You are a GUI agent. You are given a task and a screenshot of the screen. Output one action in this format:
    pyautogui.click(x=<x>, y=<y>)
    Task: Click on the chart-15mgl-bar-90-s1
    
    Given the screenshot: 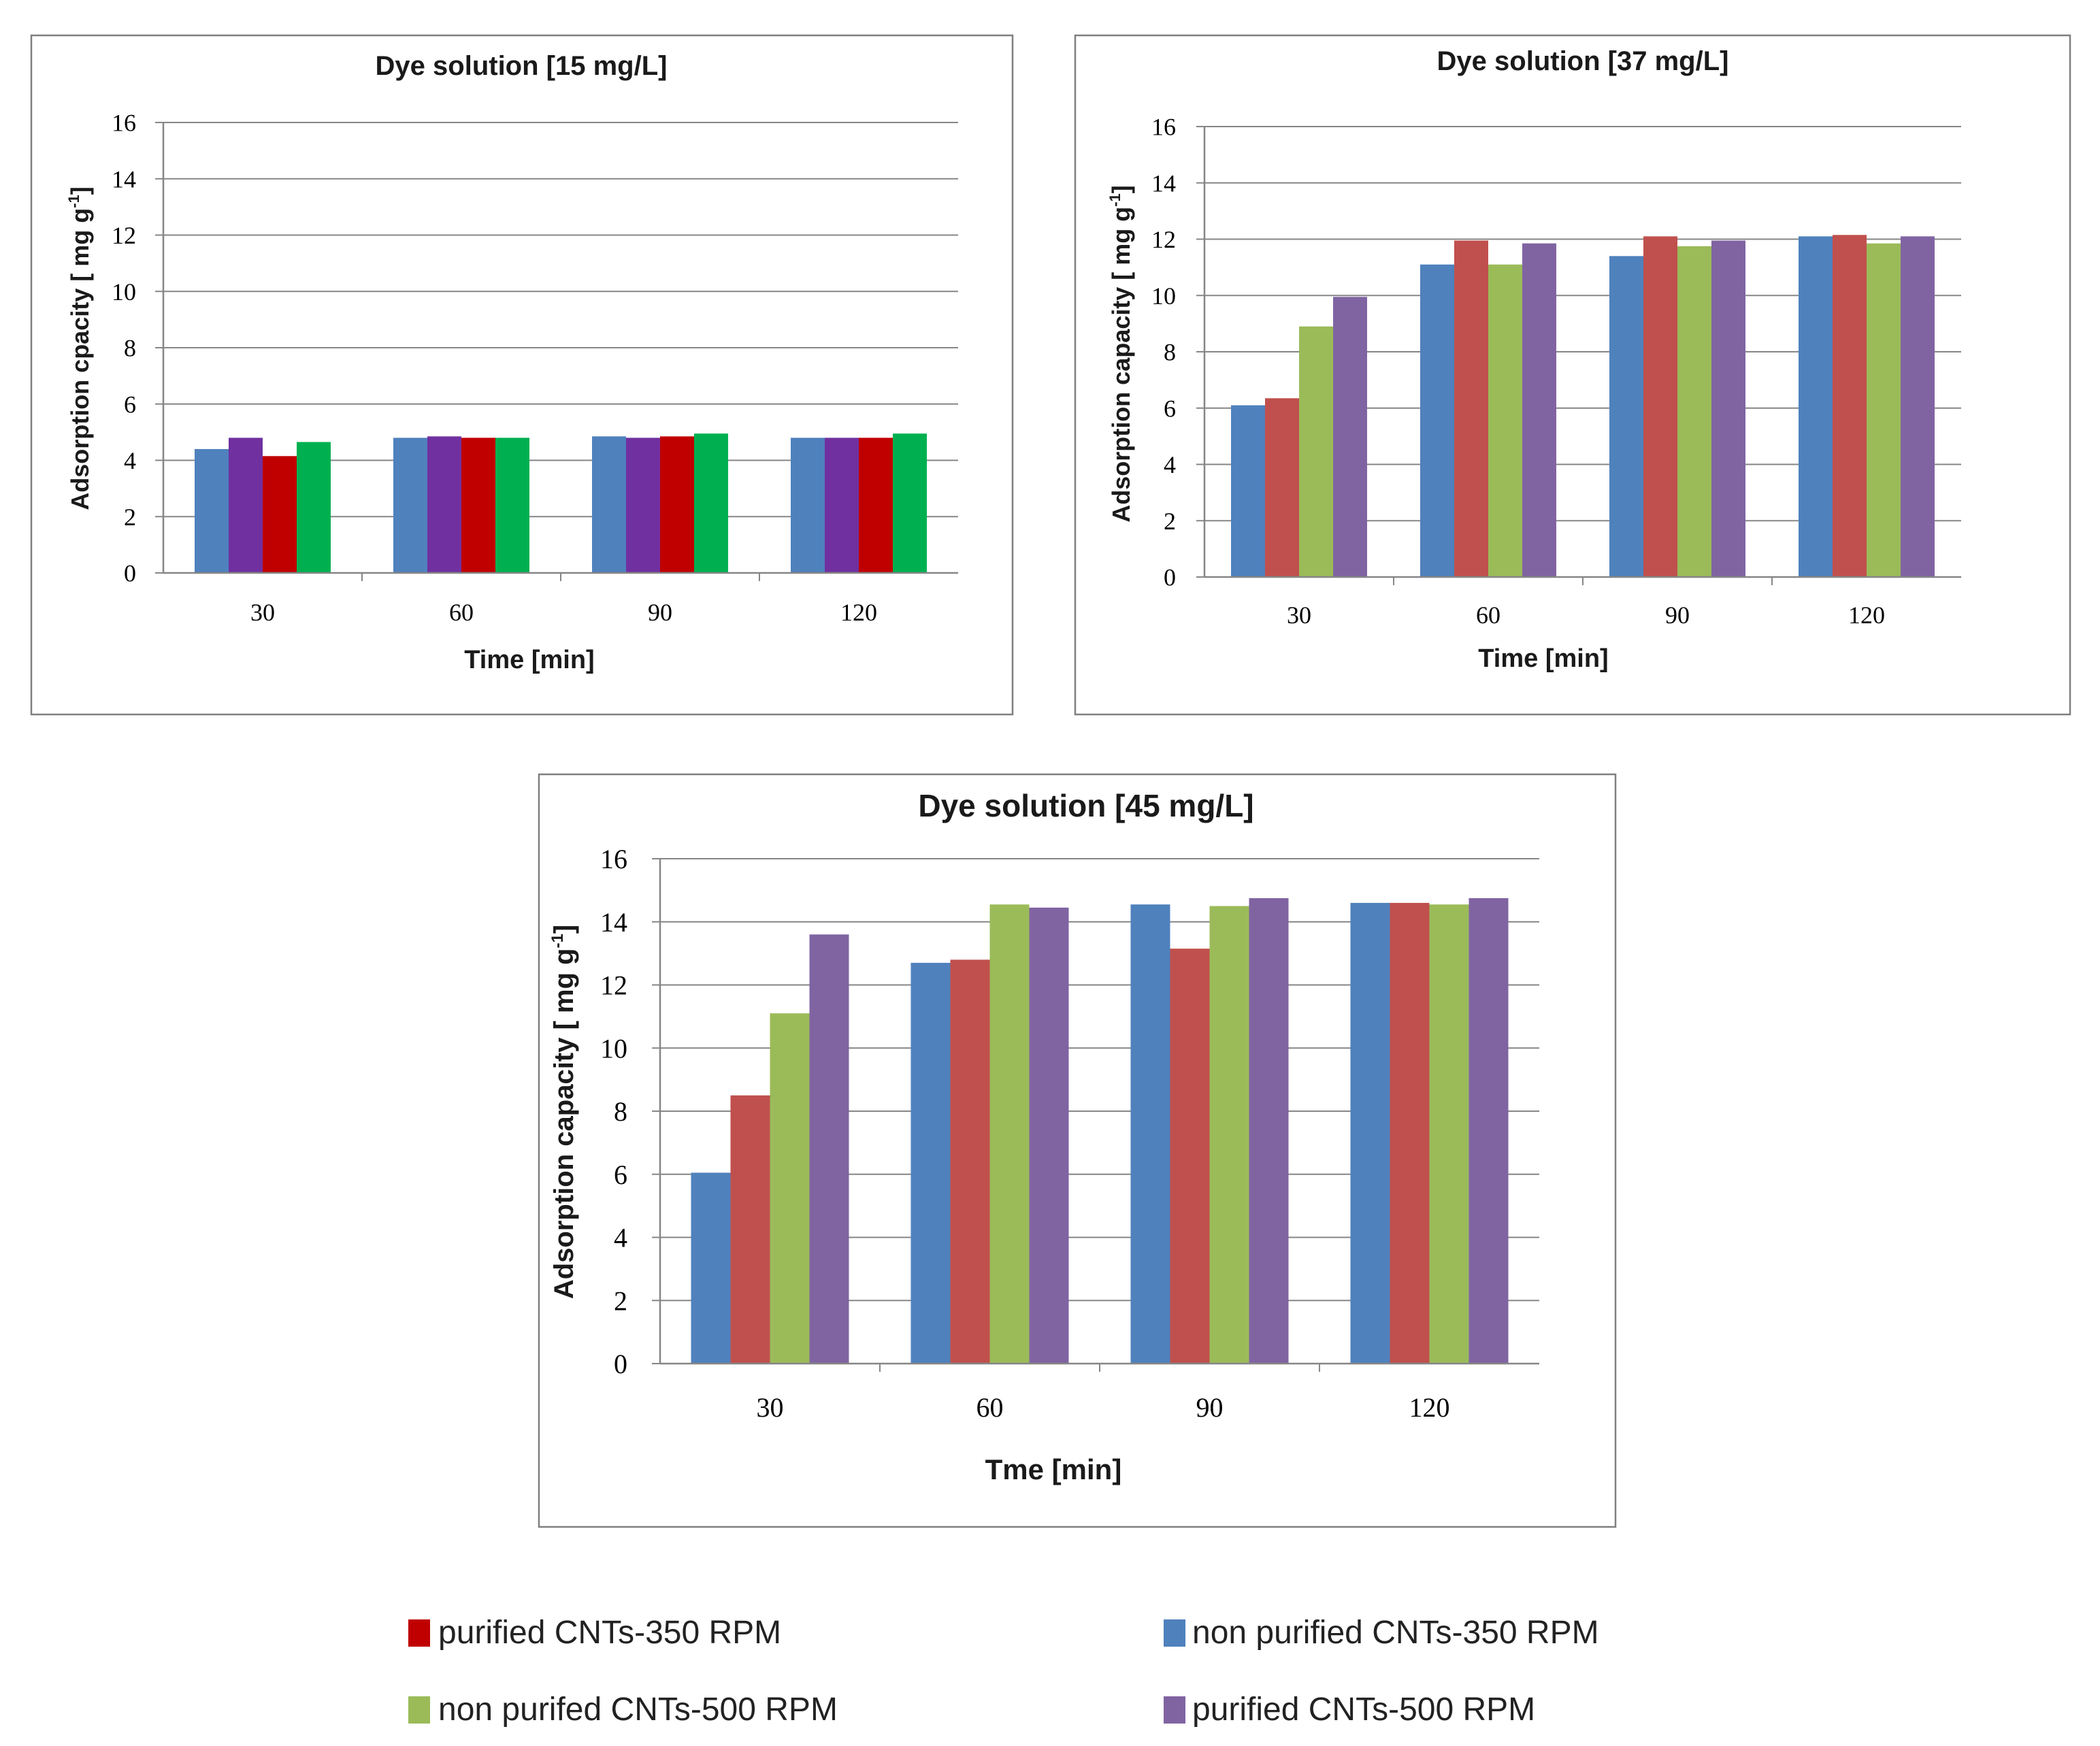 What is the action you would take?
    pyautogui.click(x=643, y=506)
    